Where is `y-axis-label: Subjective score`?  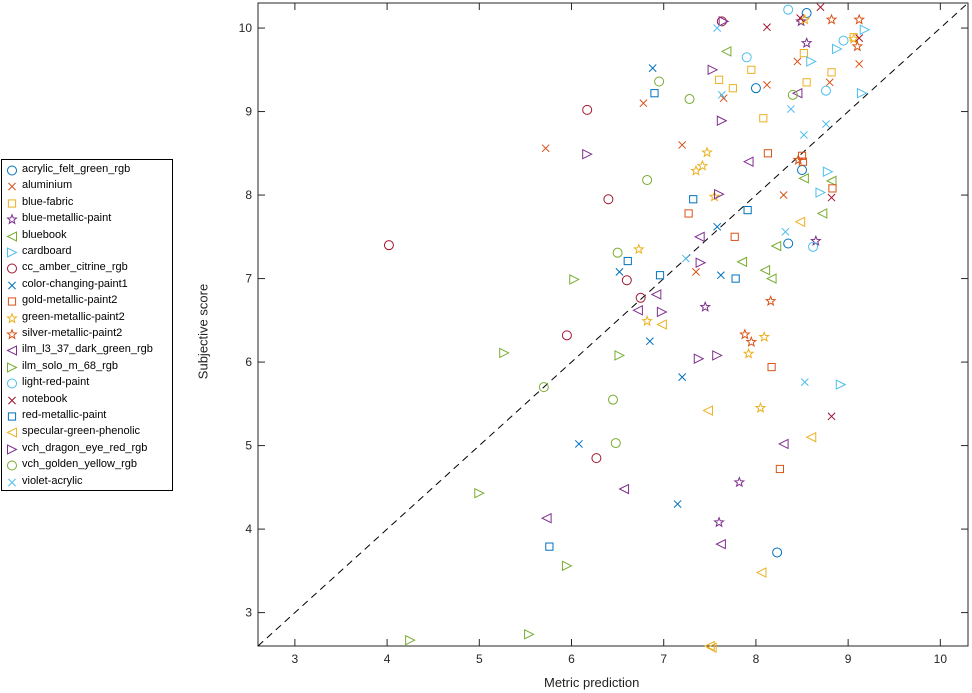 y-axis-label: Subjective score is located at coordinates (203, 331).